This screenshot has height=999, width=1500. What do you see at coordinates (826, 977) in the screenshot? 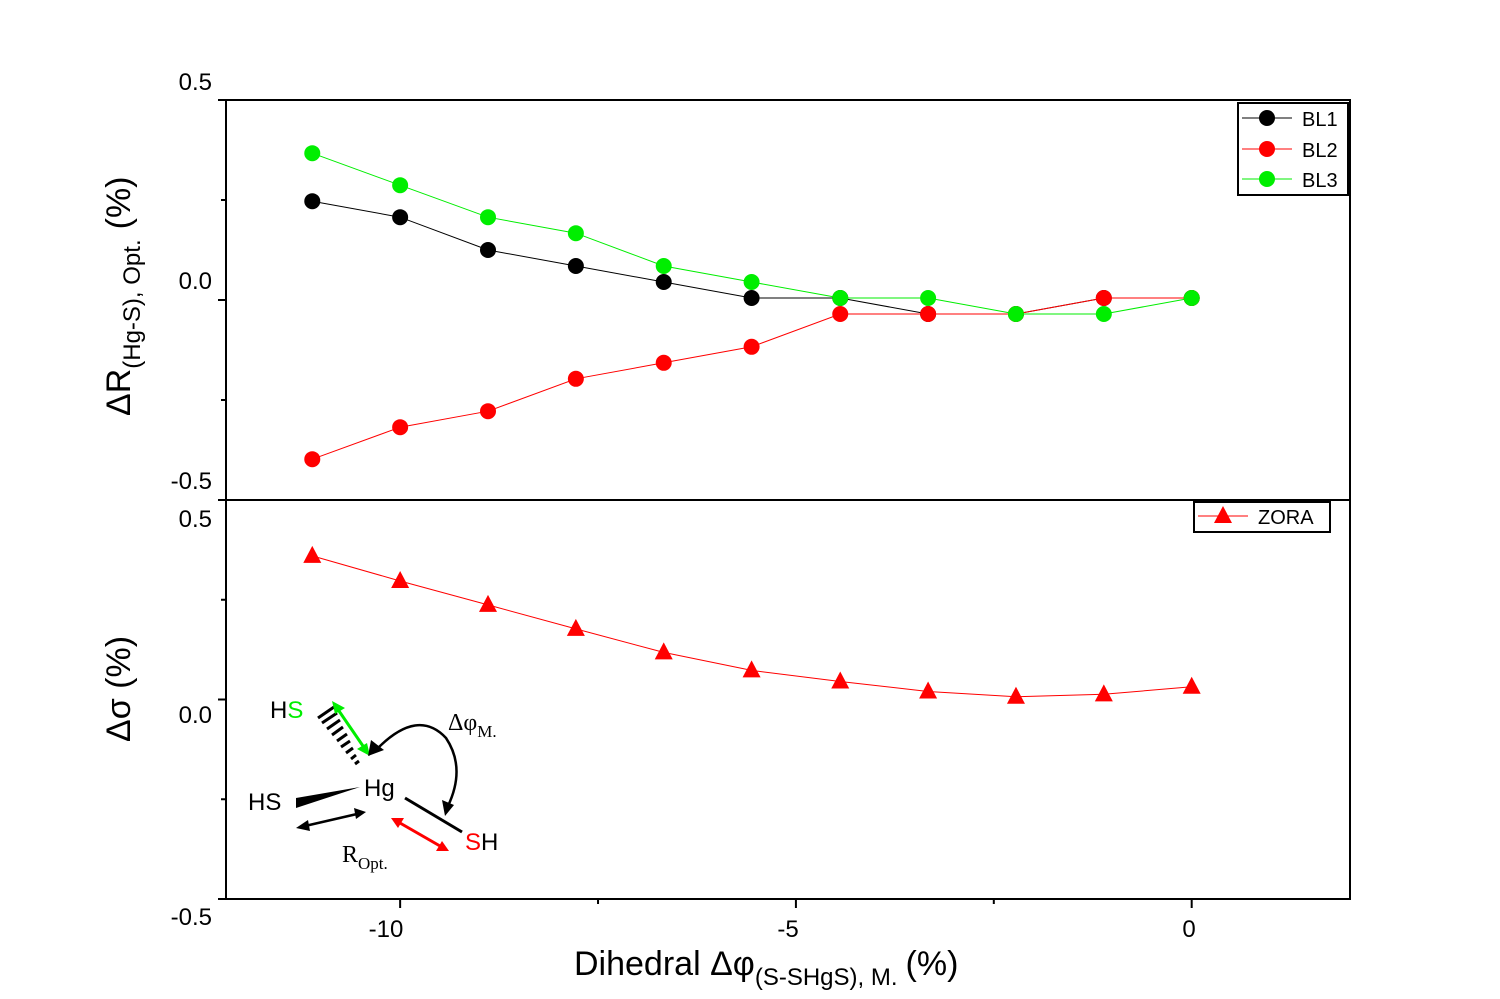
I see `x-axis-title-sub: (S-SHgS), M.` at bounding box center [826, 977].